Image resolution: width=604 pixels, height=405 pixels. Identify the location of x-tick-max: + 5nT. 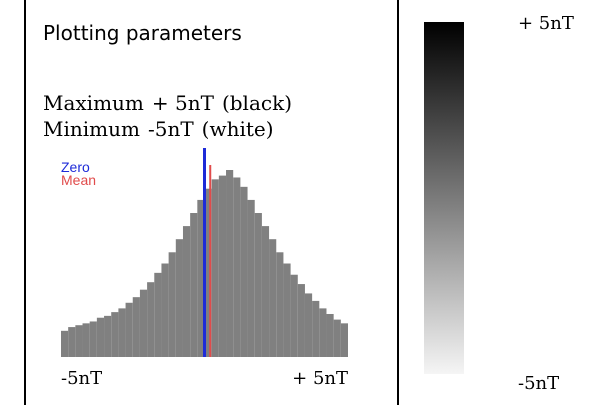
(320, 378).